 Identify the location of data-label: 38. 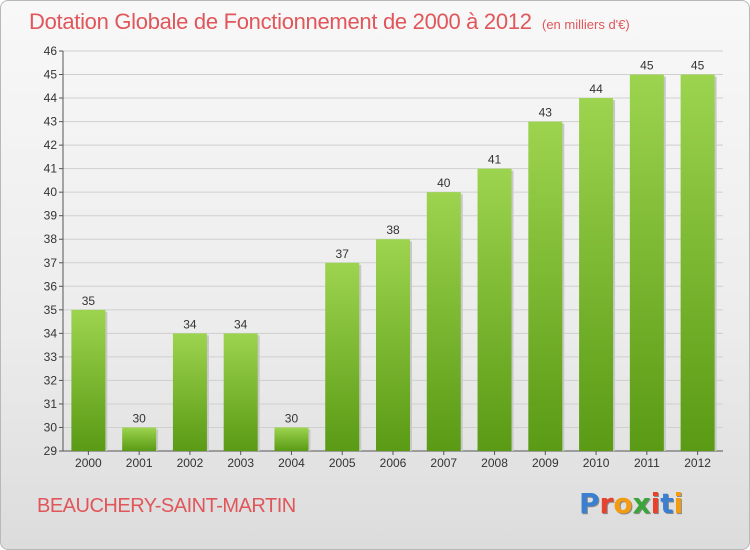
(393, 230).